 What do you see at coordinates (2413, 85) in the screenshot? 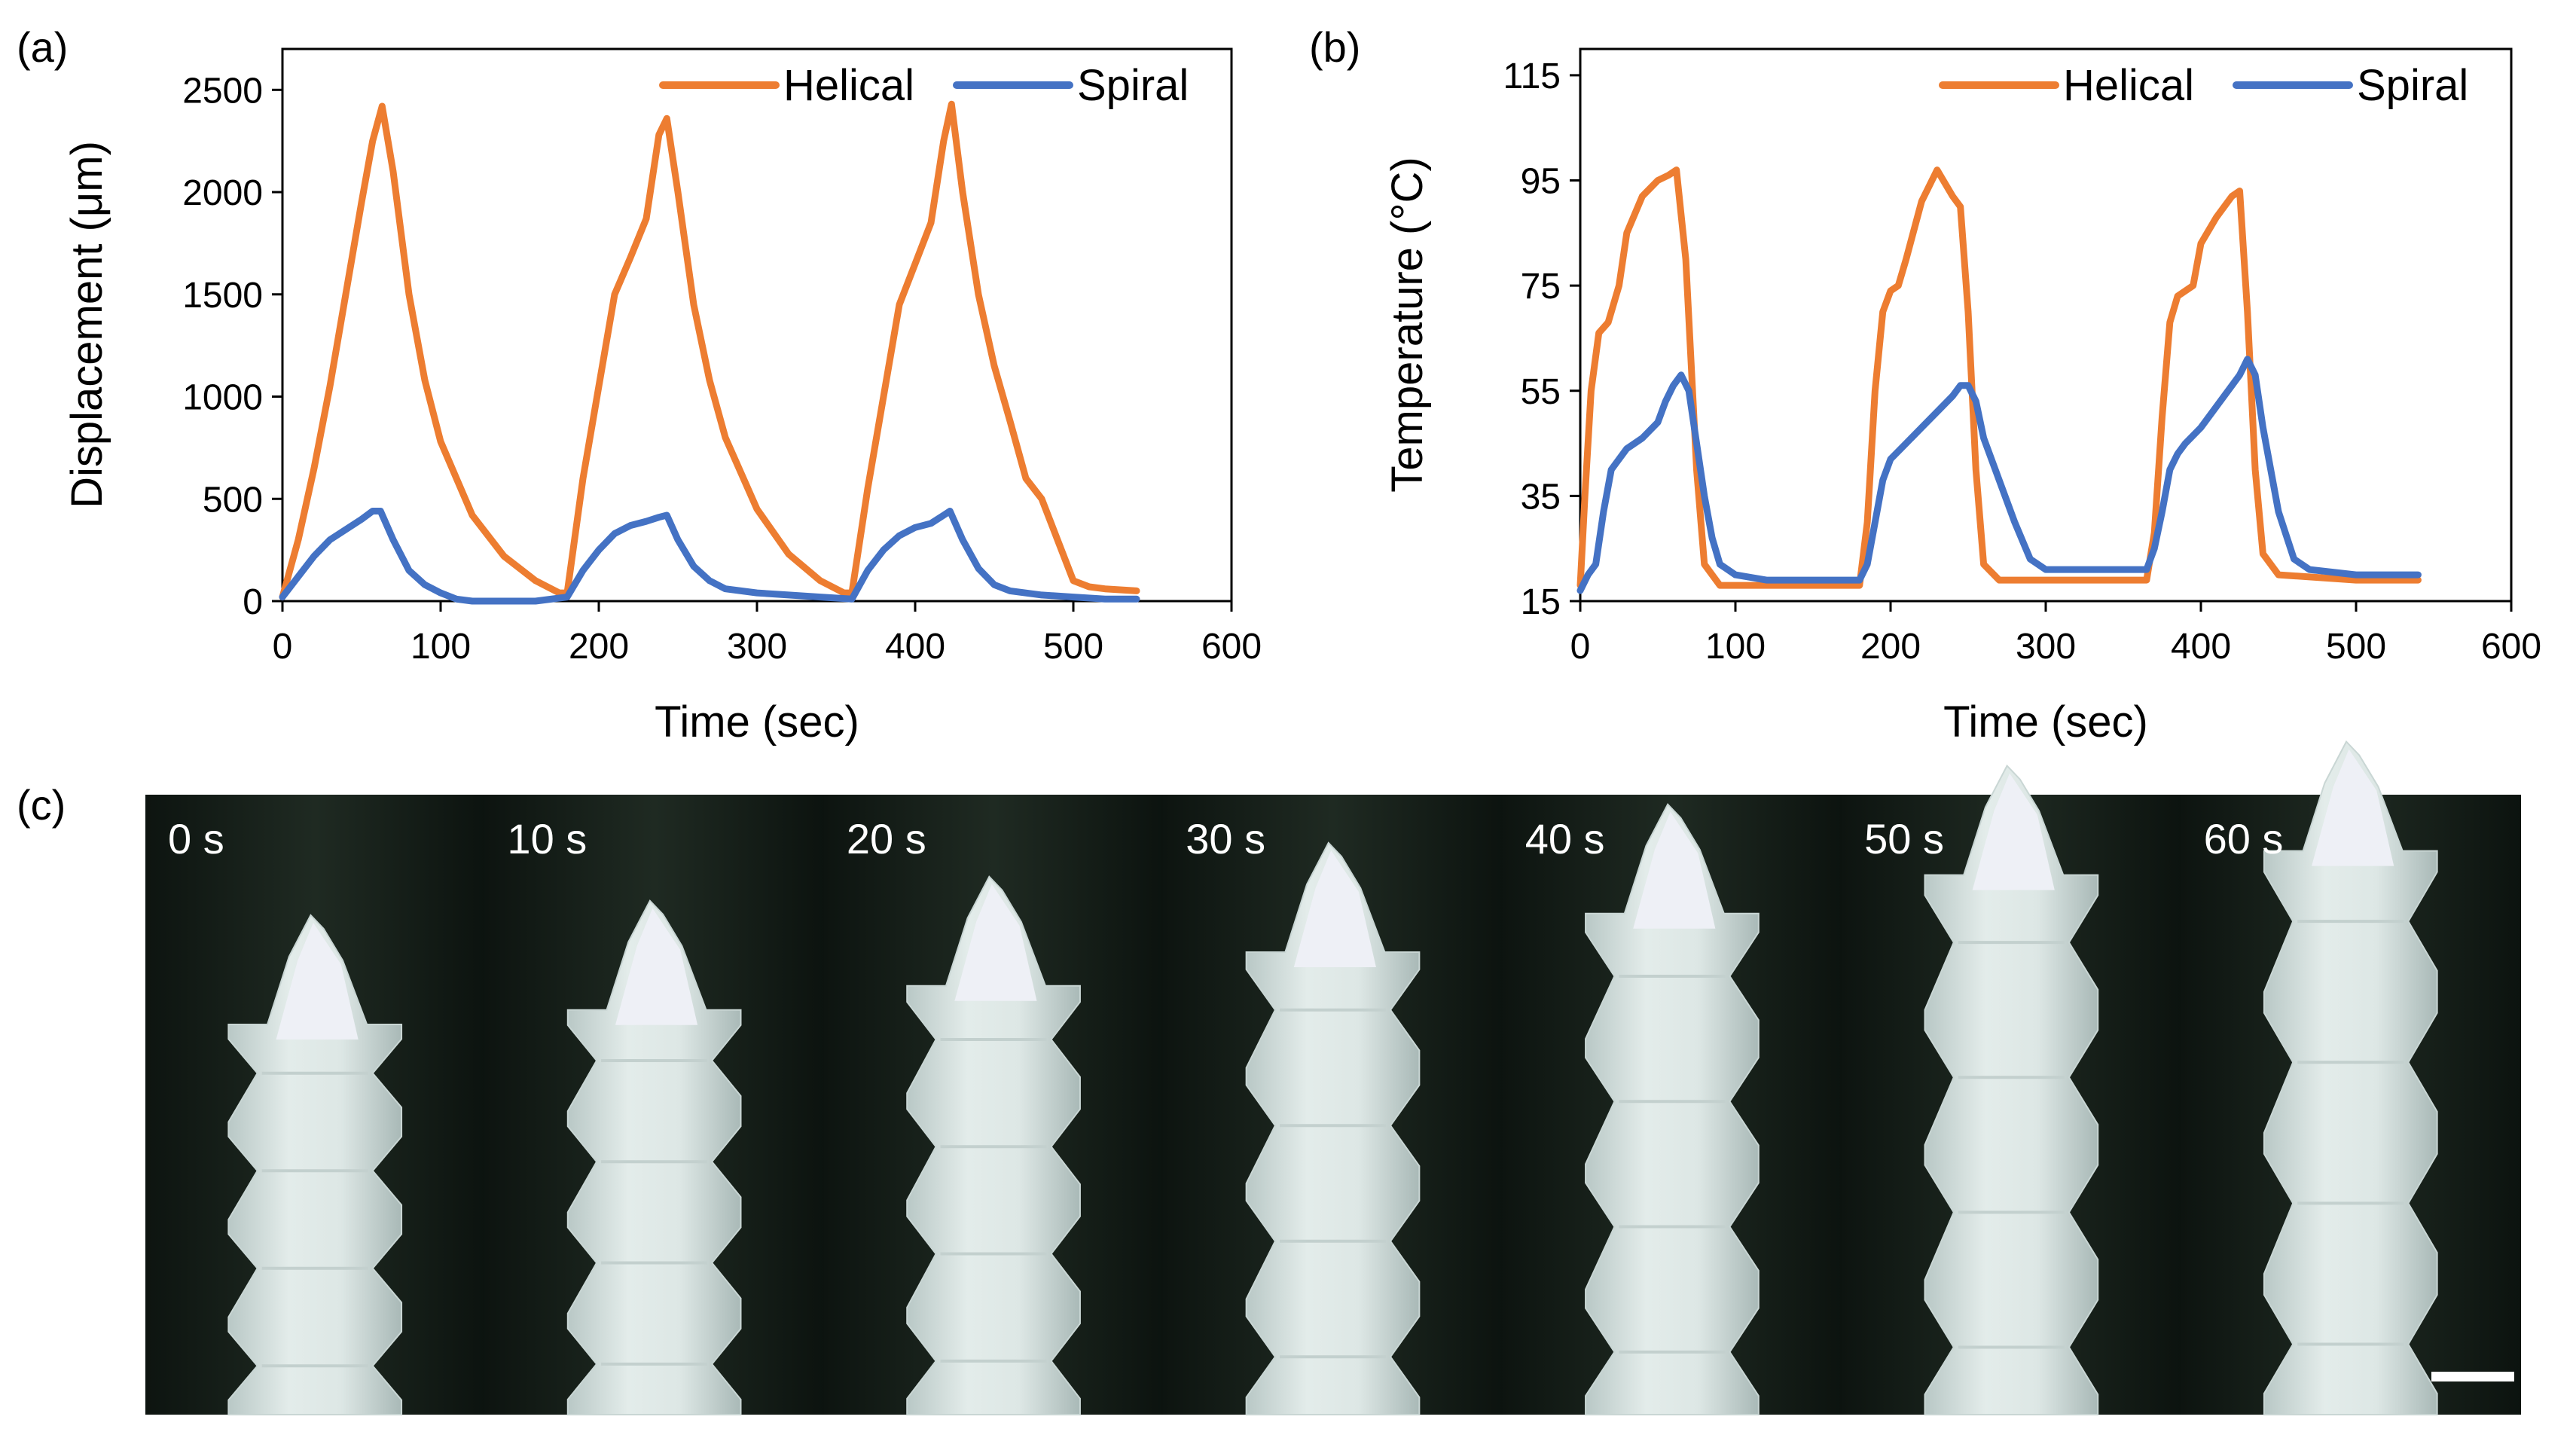
I see `chart-b-legend-label-spiral: Spiral` at bounding box center [2413, 85].